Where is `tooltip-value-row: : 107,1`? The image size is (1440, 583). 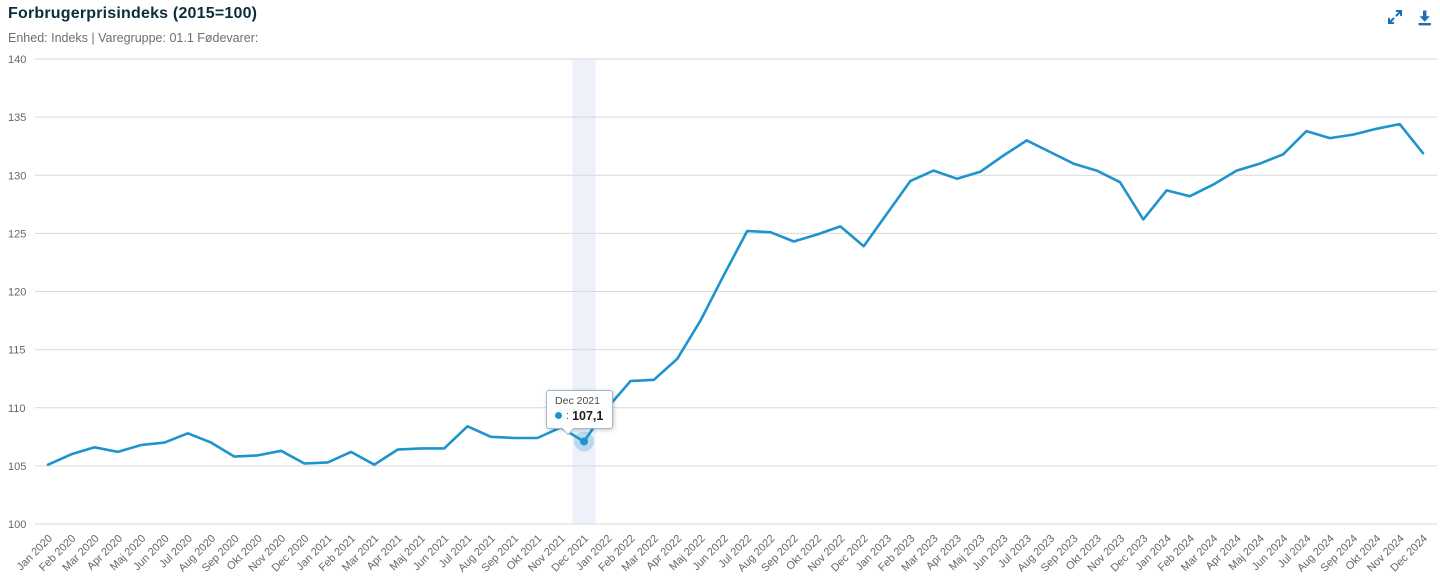
tooltip-value-row: : 107,1 is located at coordinates (579, 416).